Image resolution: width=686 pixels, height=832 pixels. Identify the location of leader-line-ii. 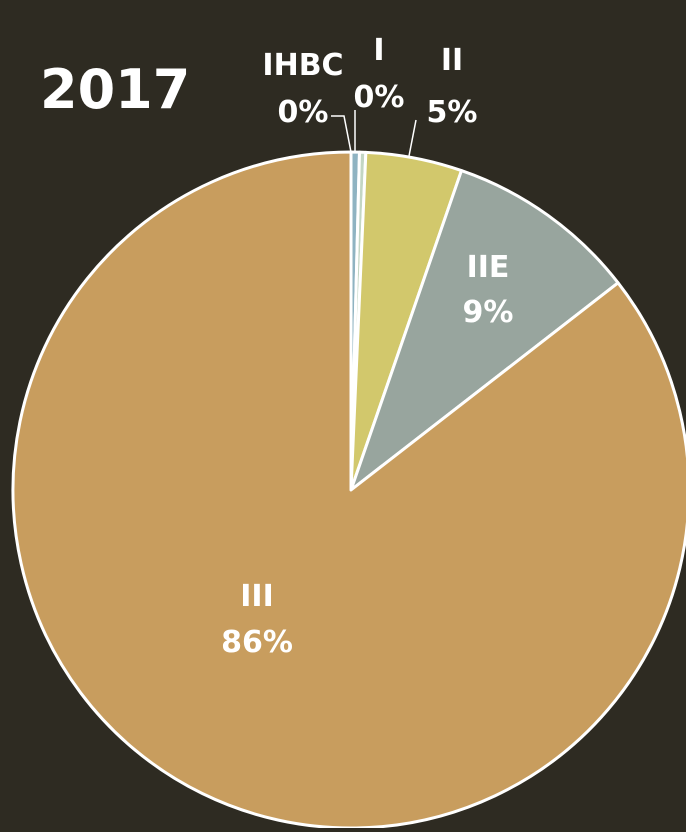
(412, 138).